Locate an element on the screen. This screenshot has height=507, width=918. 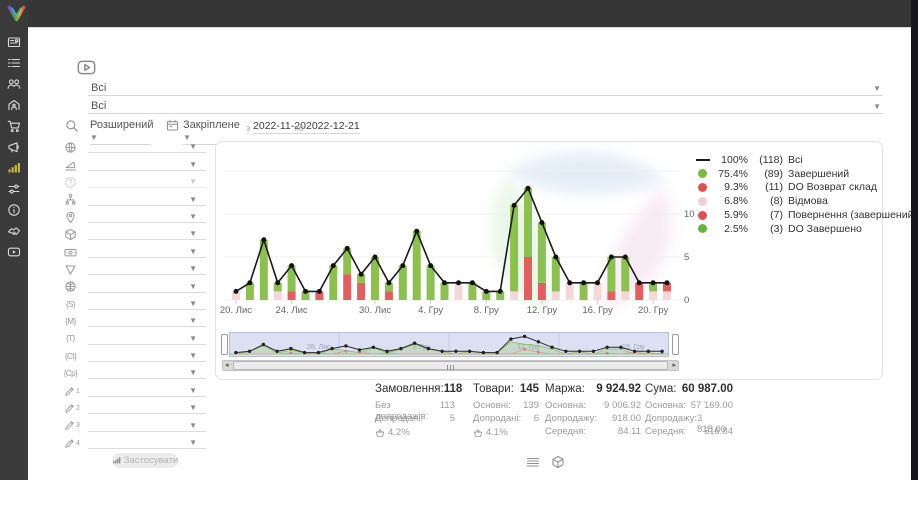
sidebar-item-tutorials is located at coordinates (14, 251).